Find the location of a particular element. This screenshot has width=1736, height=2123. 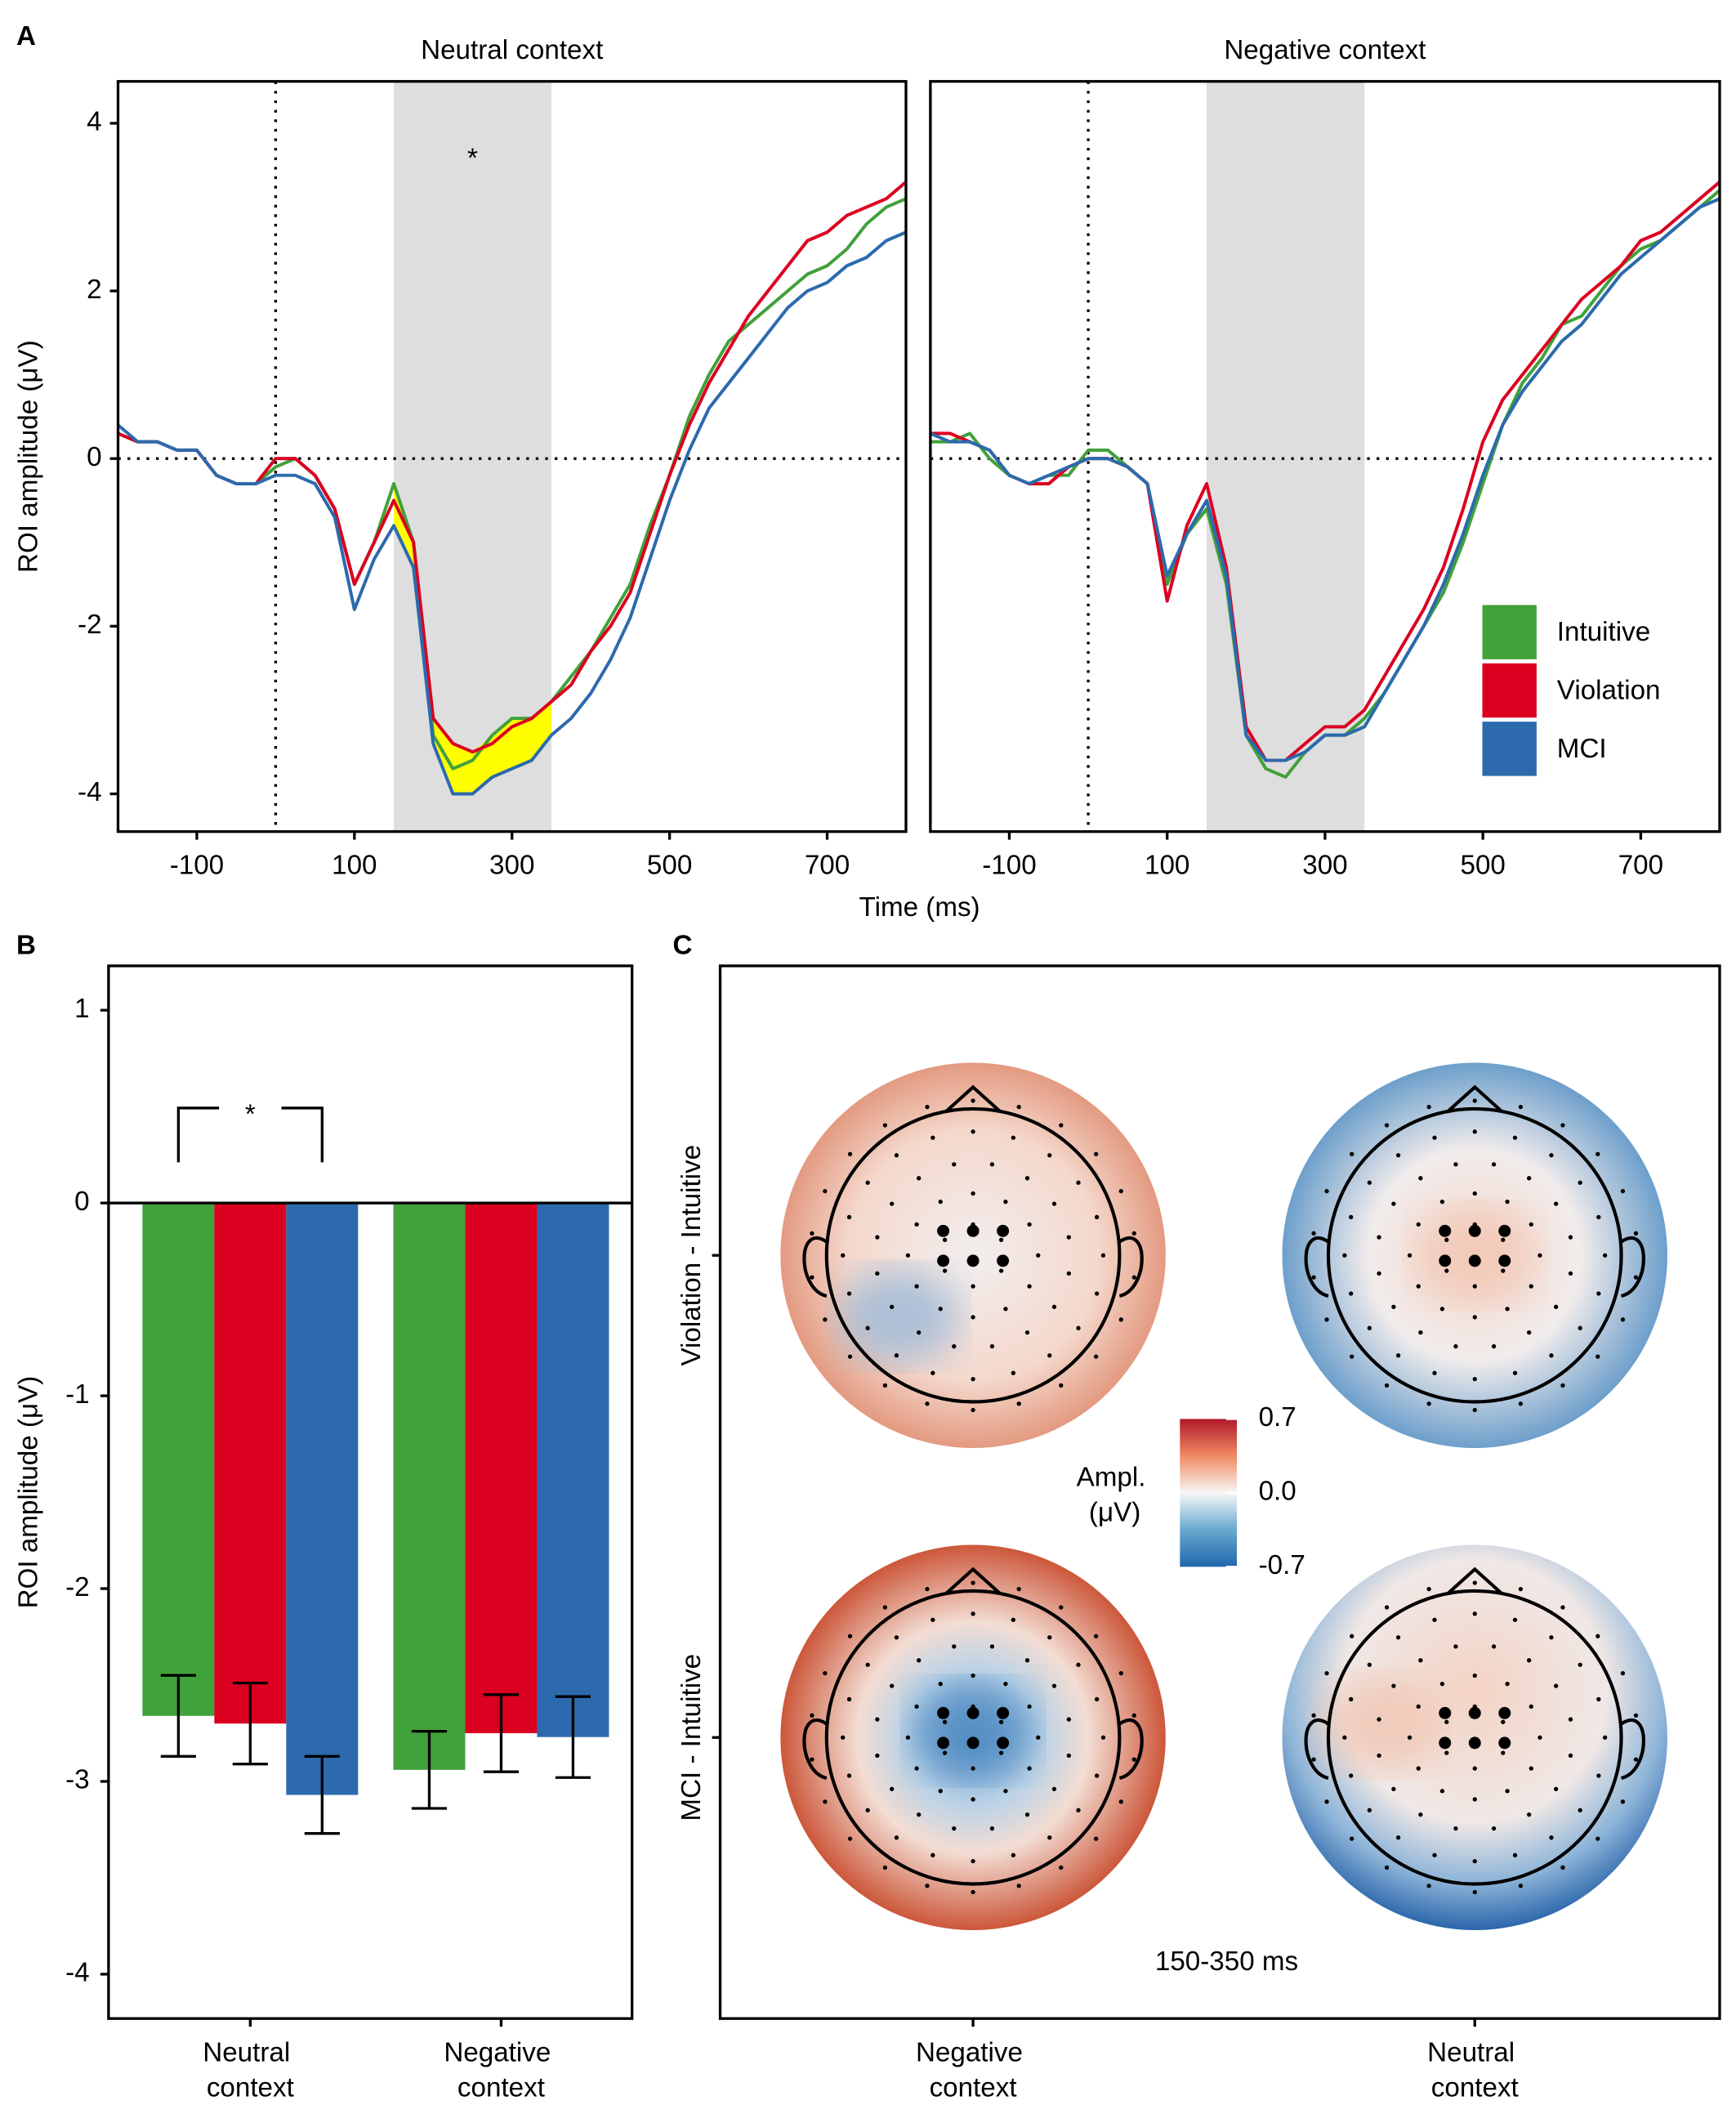

y-tick-label: 4 is located at coordinates (94, 122).